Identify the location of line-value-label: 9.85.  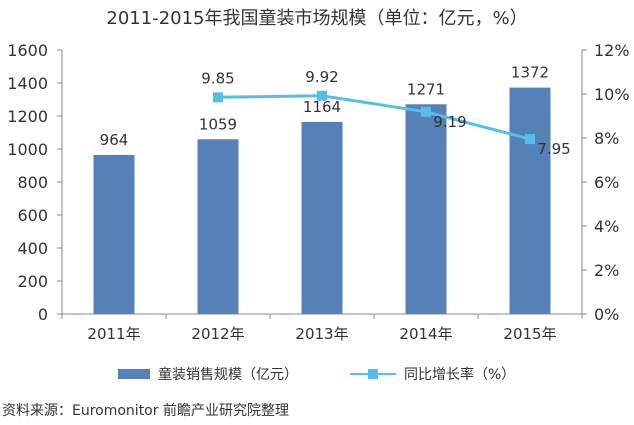
(217, 78).